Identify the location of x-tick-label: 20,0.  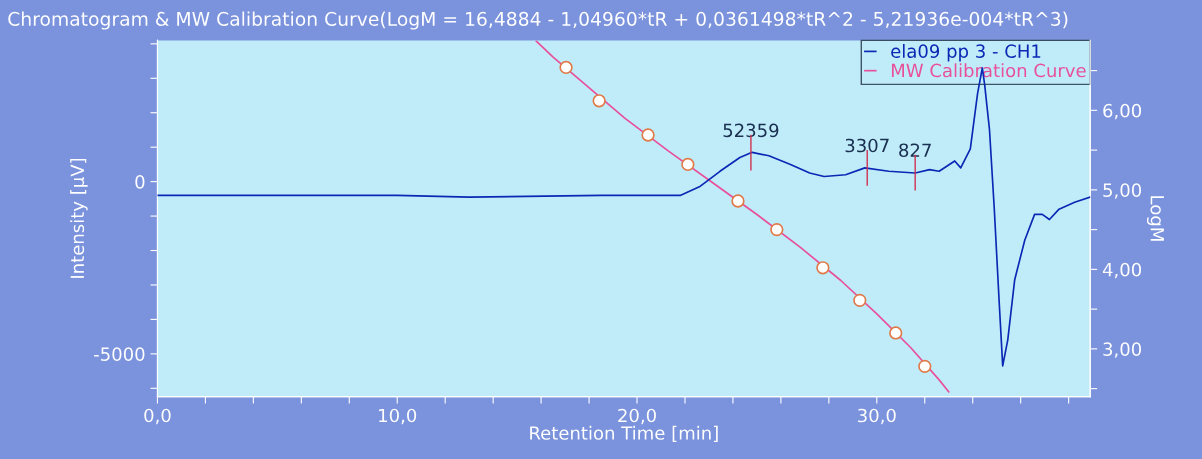
(637, 416).